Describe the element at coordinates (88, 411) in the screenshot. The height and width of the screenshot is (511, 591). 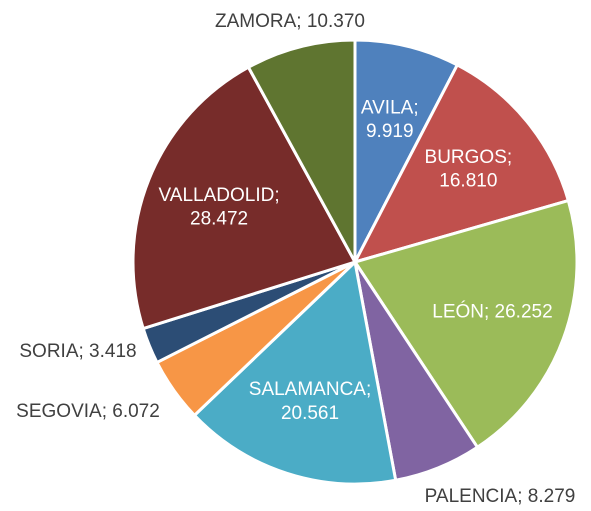
I see `data-label: SEGOVIA; 6.072` at that location.